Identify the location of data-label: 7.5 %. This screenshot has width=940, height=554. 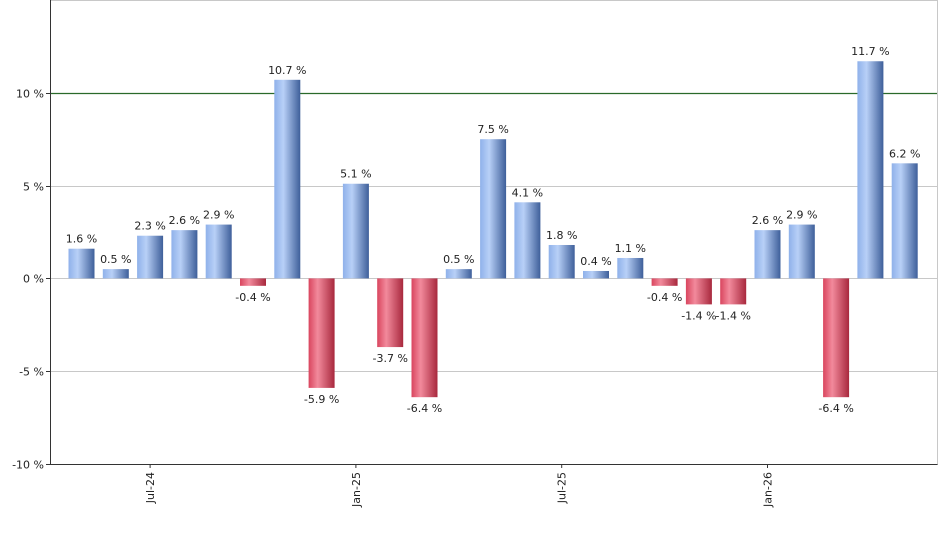
(492, 129).